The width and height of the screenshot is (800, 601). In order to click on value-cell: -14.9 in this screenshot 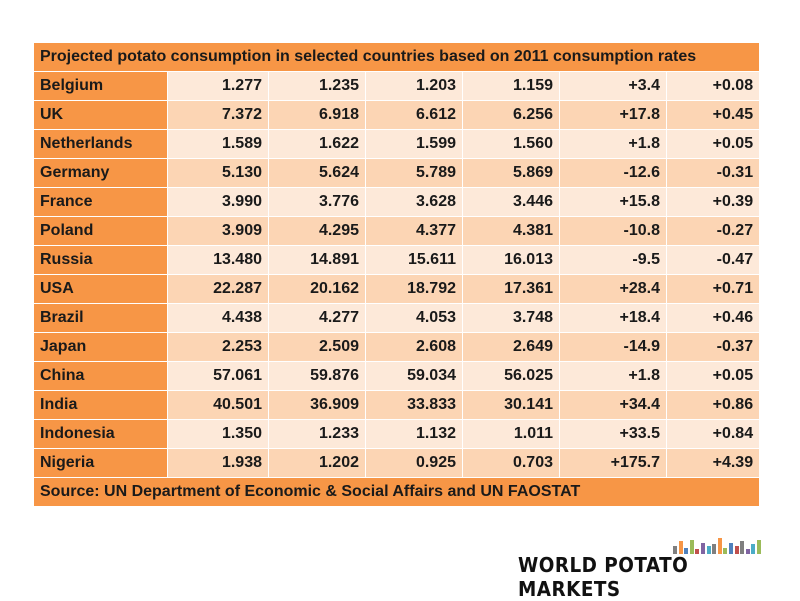, I will do `click(613, 347)`.